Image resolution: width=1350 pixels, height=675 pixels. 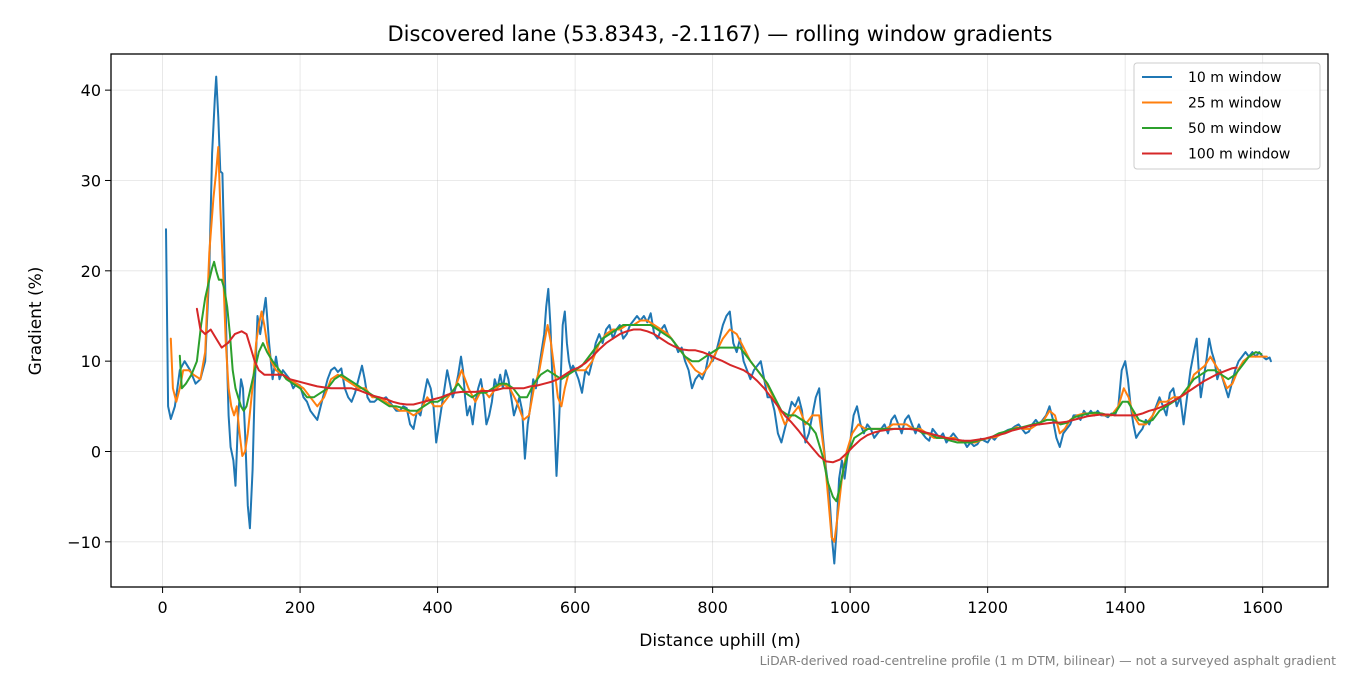 I want to click on y-tick-label-2: 10, so click(x=91, y=361).